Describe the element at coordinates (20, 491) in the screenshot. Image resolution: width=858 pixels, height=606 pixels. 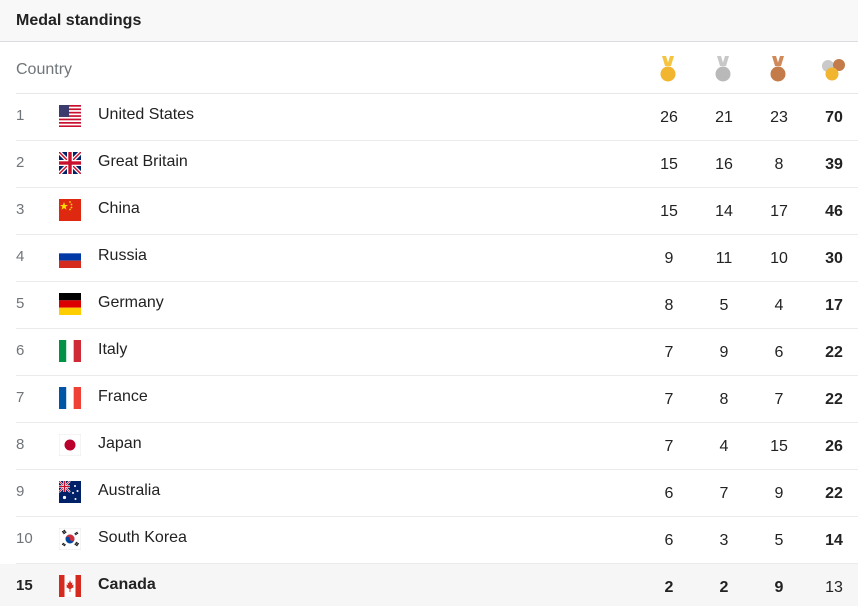
I see `rank-cell: 9` at that location.